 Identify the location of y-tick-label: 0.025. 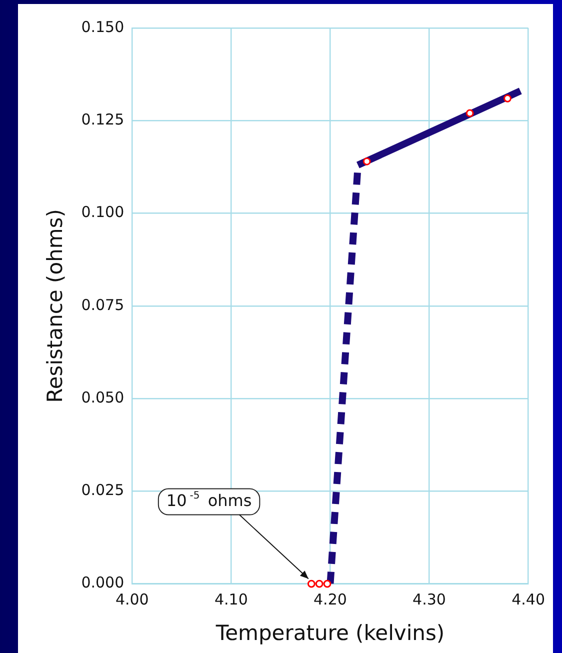
(102, 490).